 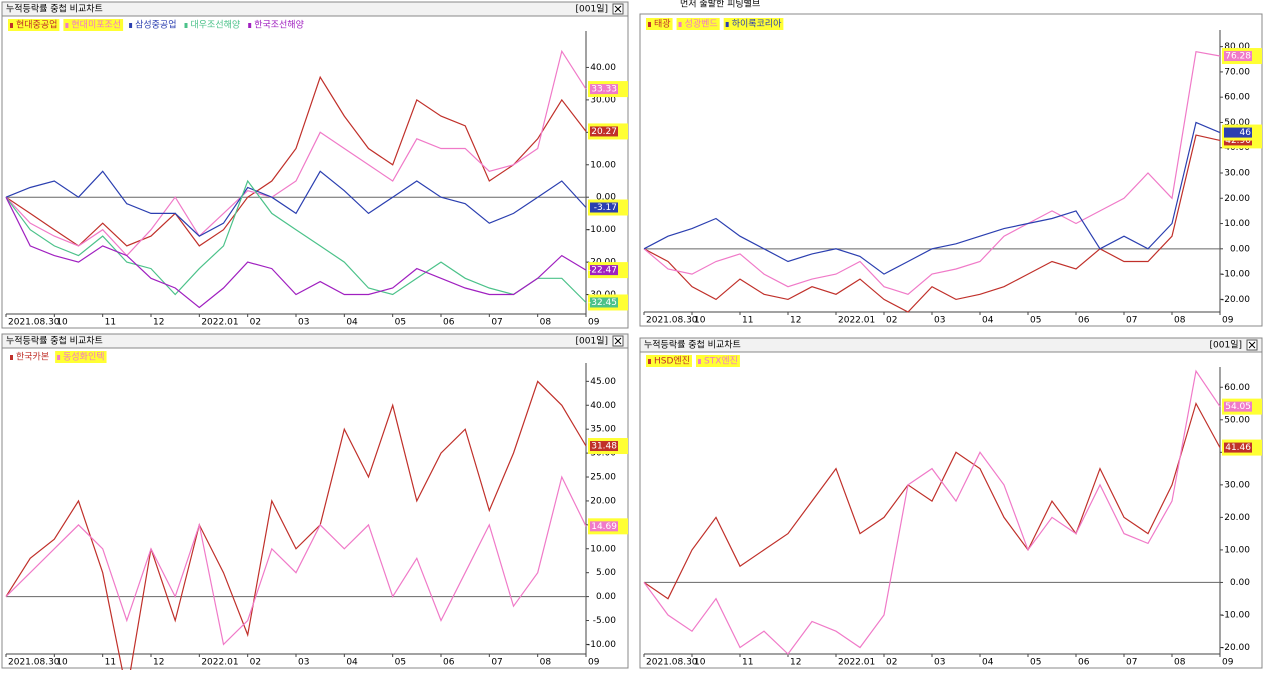 What do you see at coordinates (1238, 407) in the screenshot?
I see `end-label: 54.05` at bounding box center [1238, 407].